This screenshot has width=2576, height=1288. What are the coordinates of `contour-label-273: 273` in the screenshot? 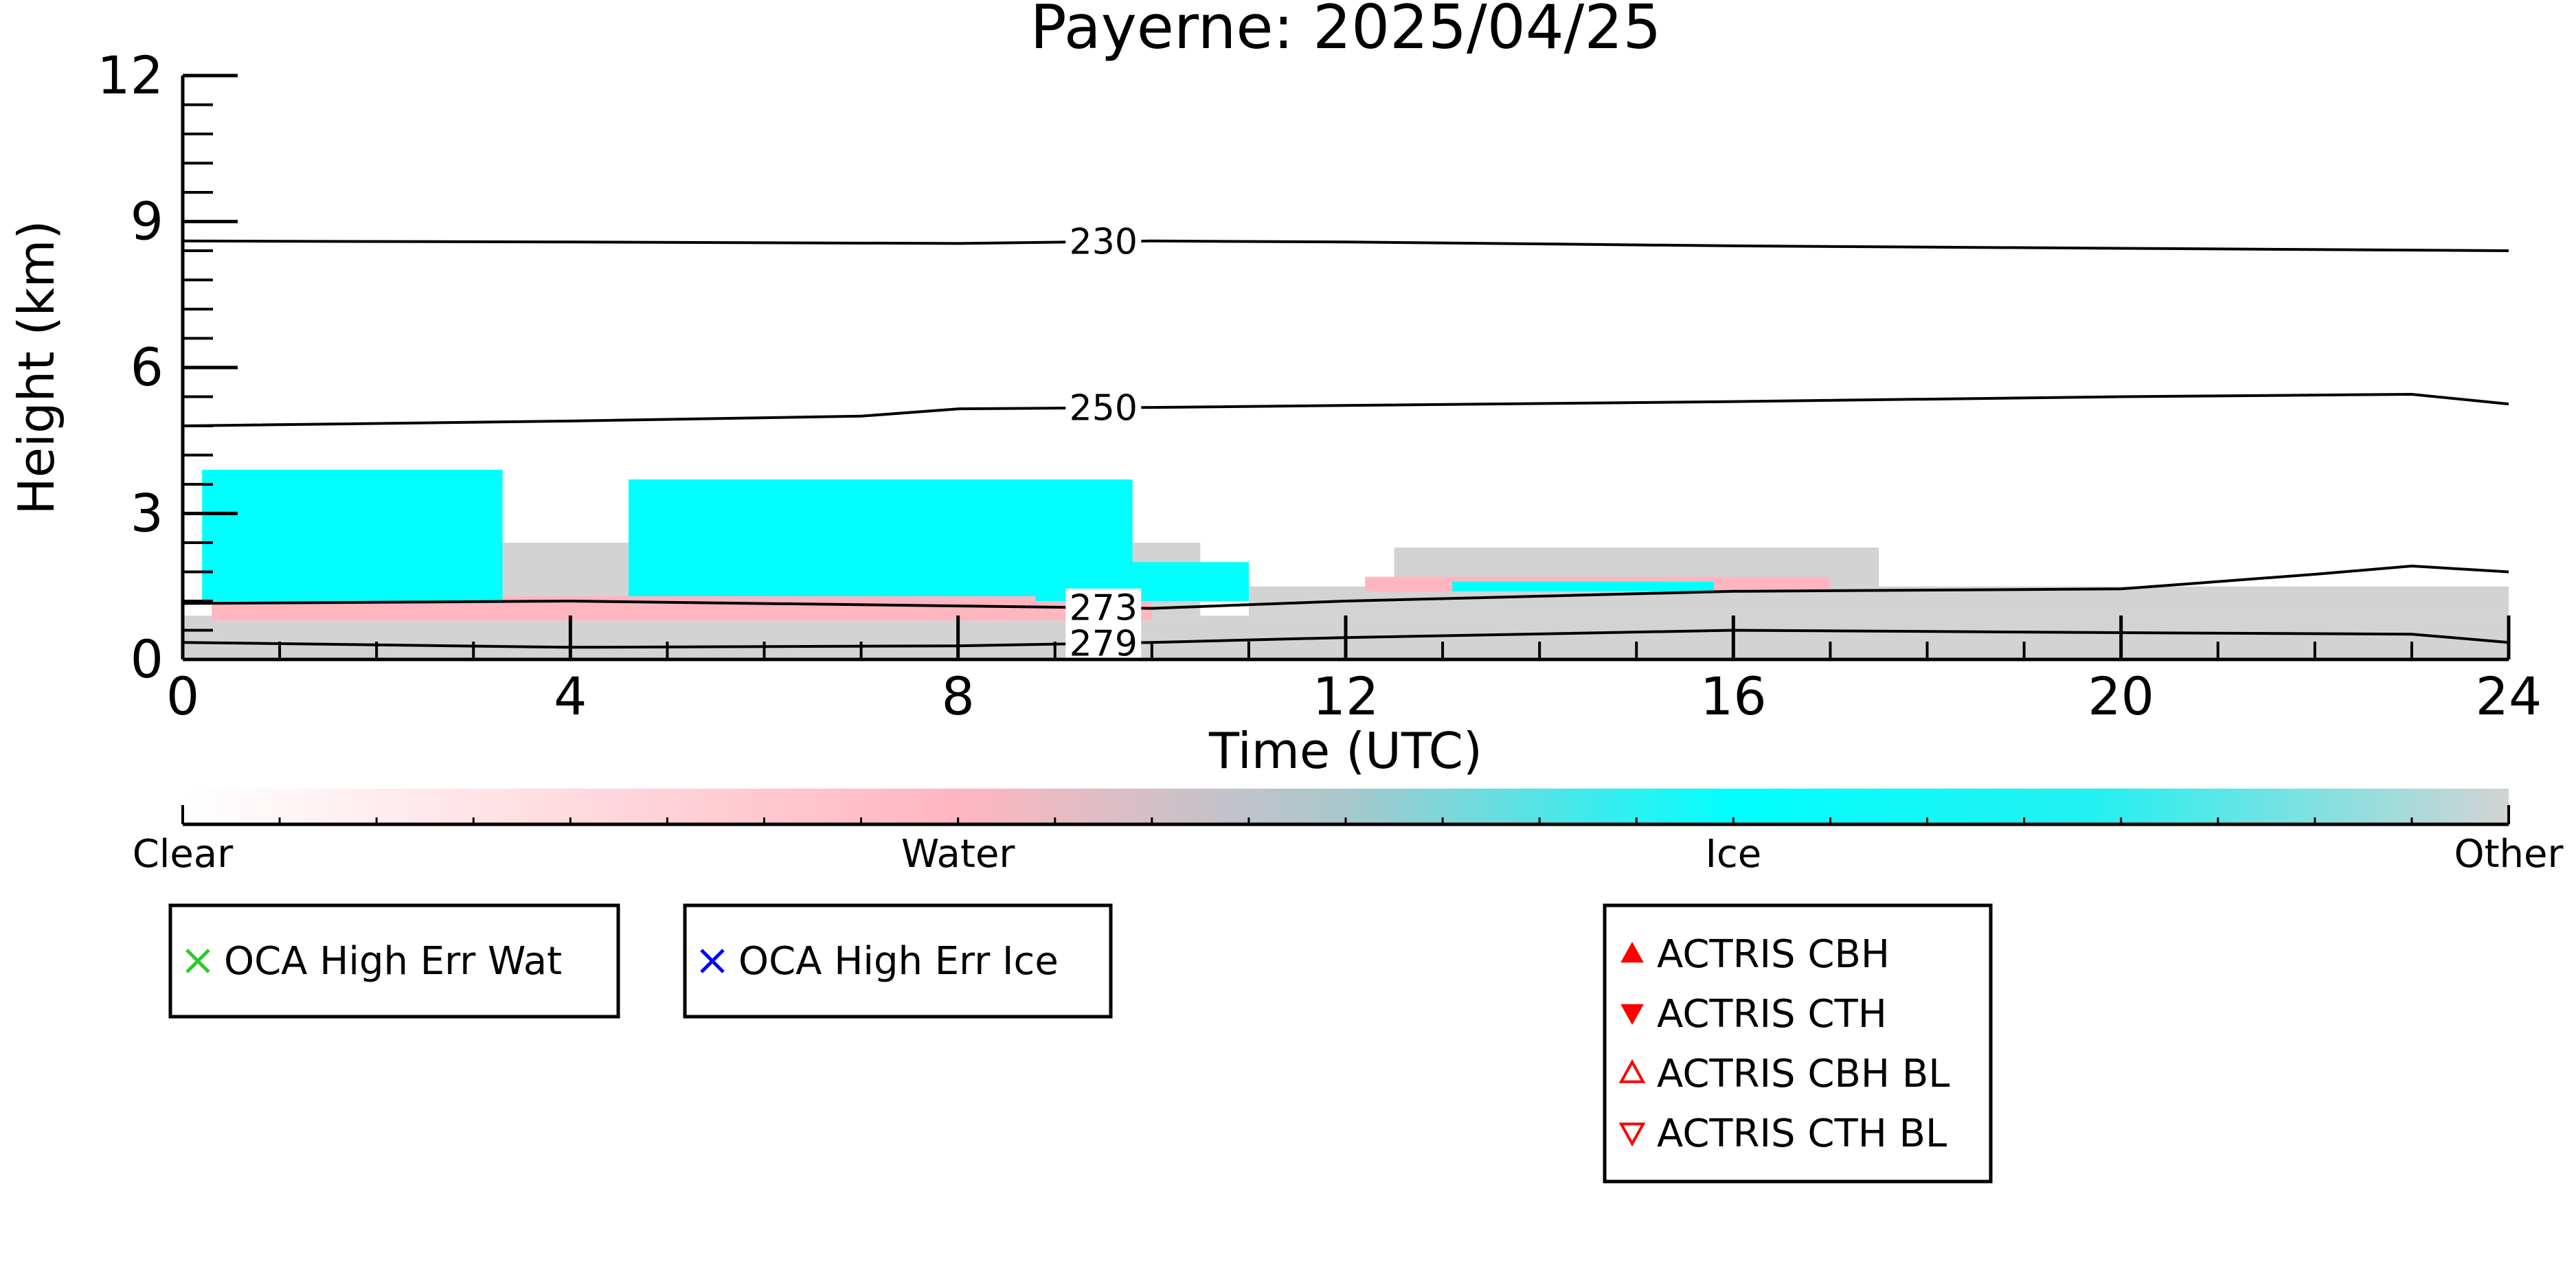 It's located at (1104, 608).